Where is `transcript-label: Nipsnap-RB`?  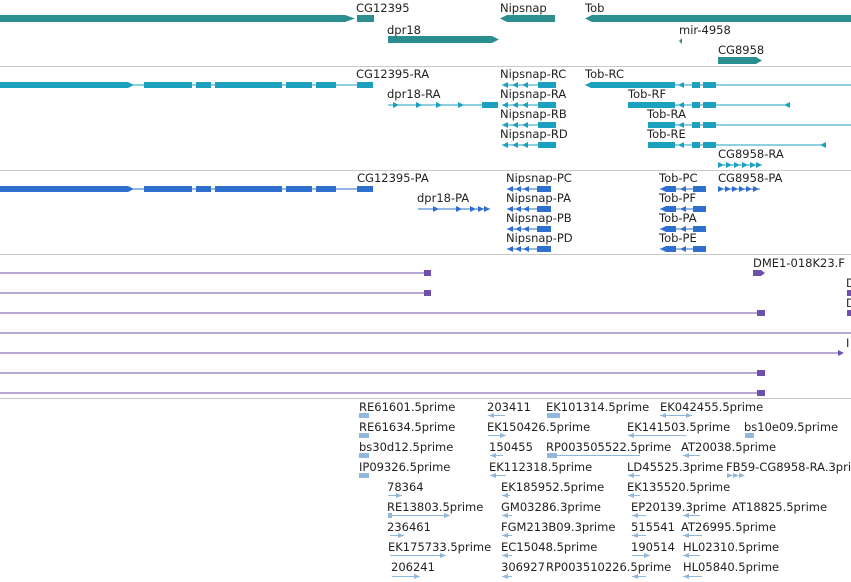
transcript-label: Nipsnap-RB is located at coordinates (533, 114).